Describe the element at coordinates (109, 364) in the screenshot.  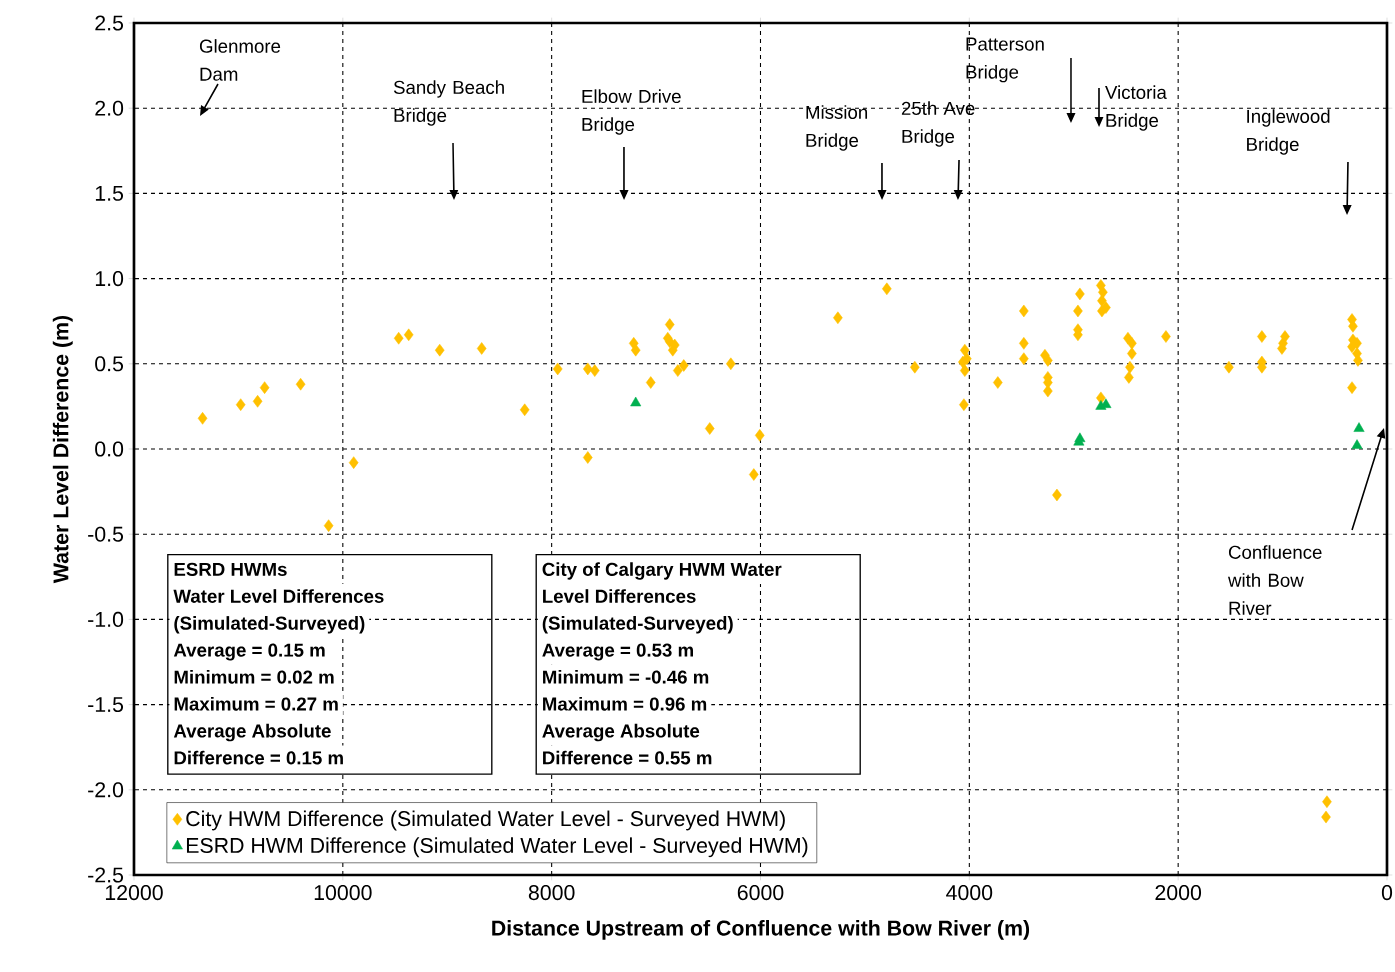
I see `y-tick-label: 0.5` at that location.